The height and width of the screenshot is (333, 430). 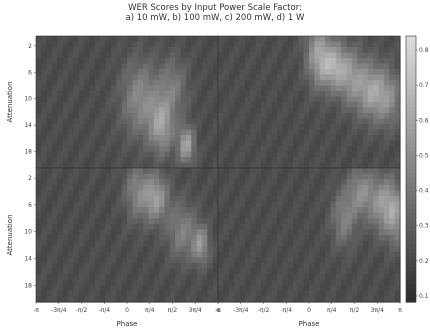 What do you see at coordinates (30, 205) in the screenshot?
I see `y-tick-label: 6` at bounding box center [30, 205].